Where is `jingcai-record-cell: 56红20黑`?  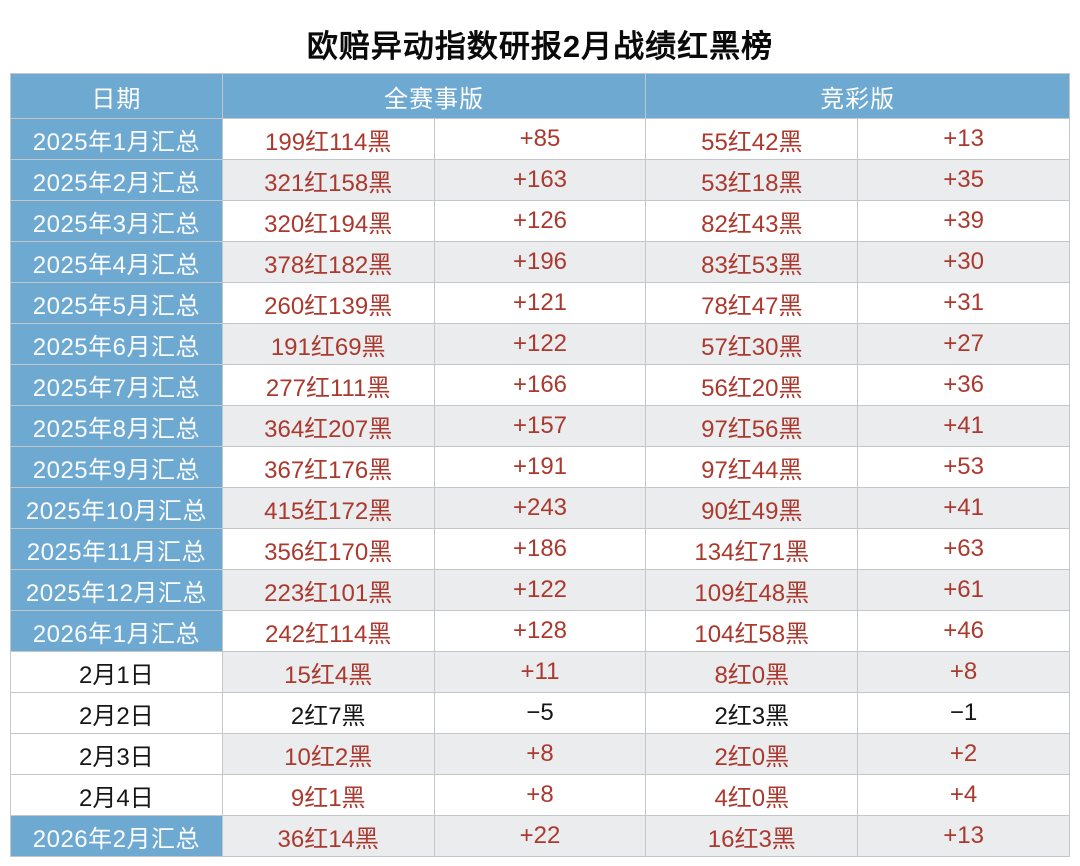 jingcai-record-cell: 56红20黑 is located at coordinates (752, 385).